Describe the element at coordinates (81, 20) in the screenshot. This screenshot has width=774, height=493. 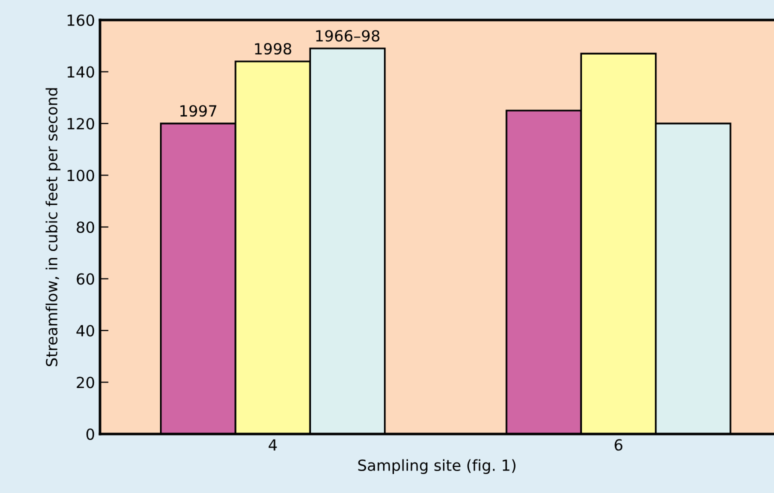
I see `y-tick-label: 160` at that location.